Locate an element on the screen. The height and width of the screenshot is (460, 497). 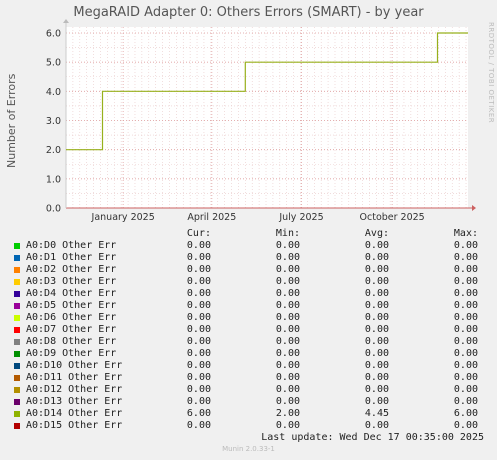
legend-row: A0:D10 Other Err 0.00 0.00 0.00 0.00 is located at coordinates (248, 366).